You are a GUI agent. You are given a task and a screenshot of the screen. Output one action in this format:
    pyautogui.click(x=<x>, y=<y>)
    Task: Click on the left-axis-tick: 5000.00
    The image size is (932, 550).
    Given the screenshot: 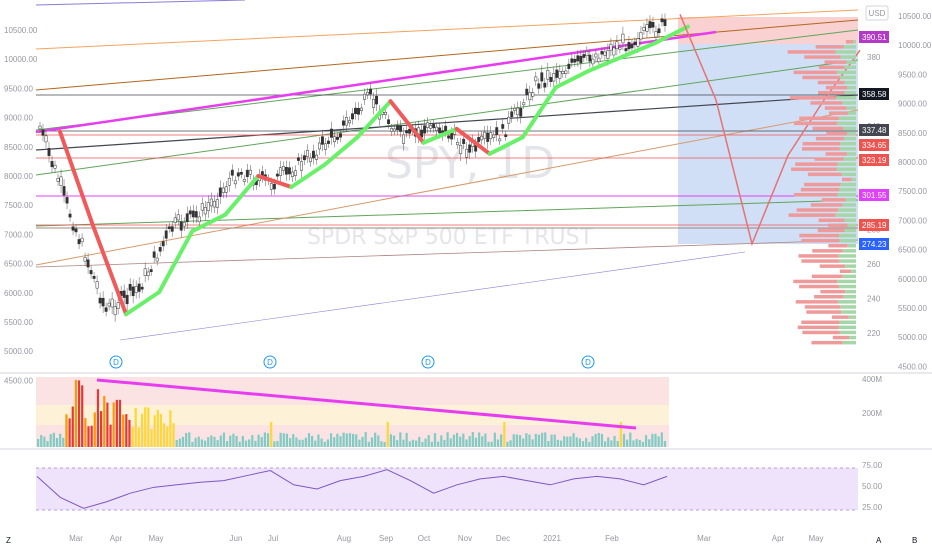 What is the action you would take?
    pyautogui.click(x=18, y=351)
    